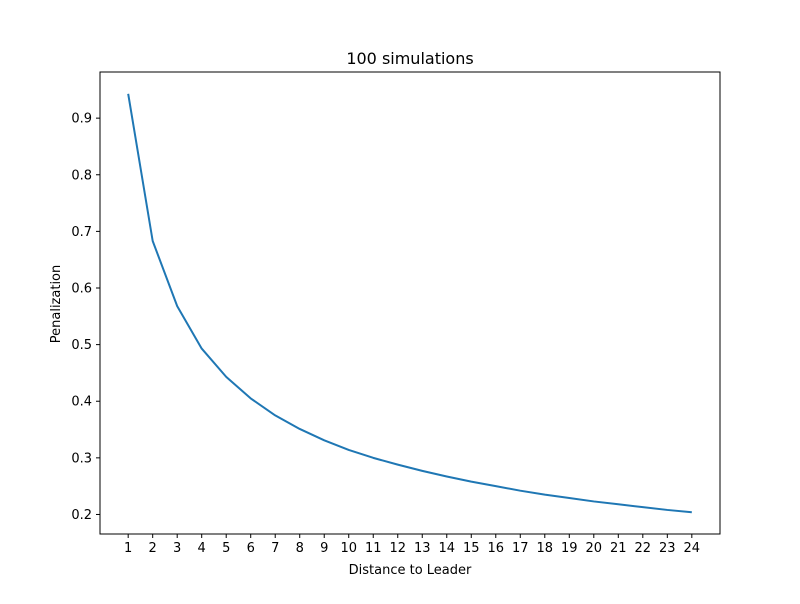  What do you see at coordinates (410, 570) in the screenshot?
I see `x-axis-label: Distance to Leader` at bounding box center [410, 570].